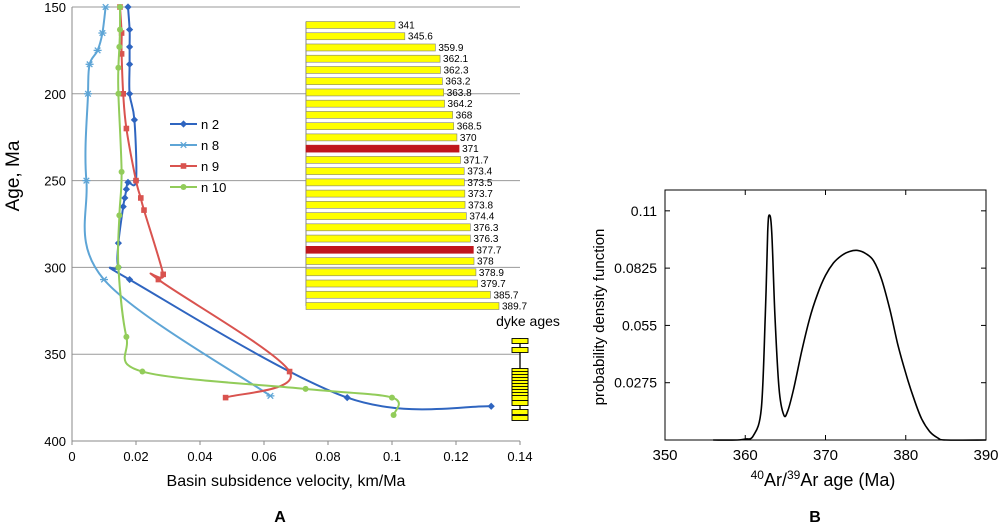 The height and width of the screenshot is (523, 1000). What do you see at coordinates (457, 82) in the screenshot?
I see `inset-bar-label: 363.2` at bounding box center [457, 82].